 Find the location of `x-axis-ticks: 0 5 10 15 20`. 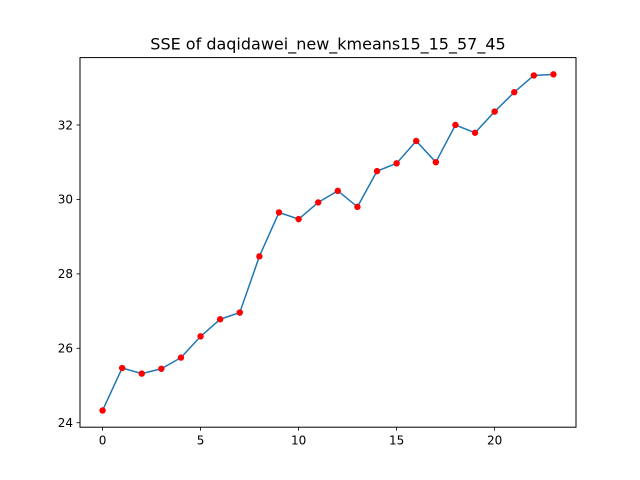

x-axis-ticks: 0 5 10 15 20 is located at coordinates (300, 437).